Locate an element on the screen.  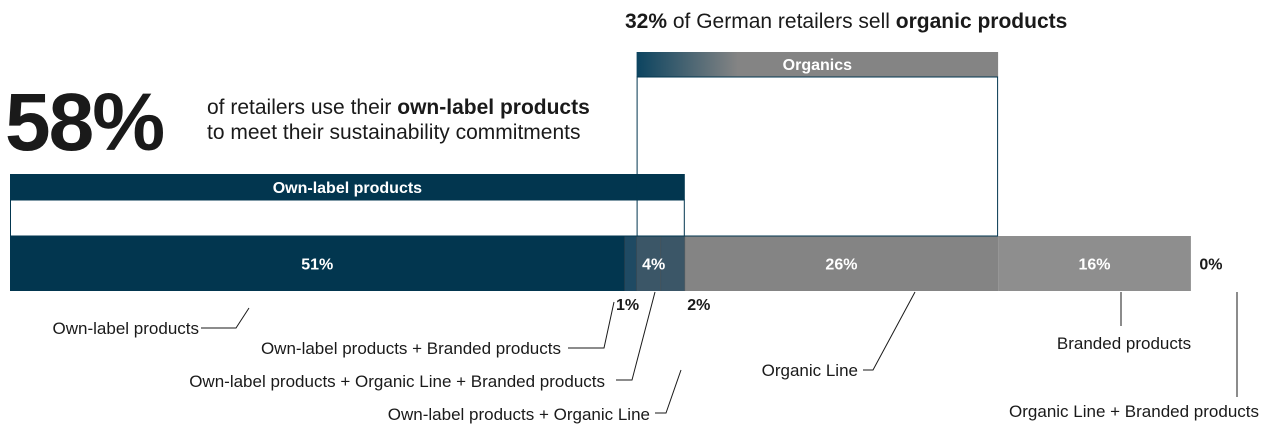
category-label-org: Organic Line is located at coordinates (810, 370).